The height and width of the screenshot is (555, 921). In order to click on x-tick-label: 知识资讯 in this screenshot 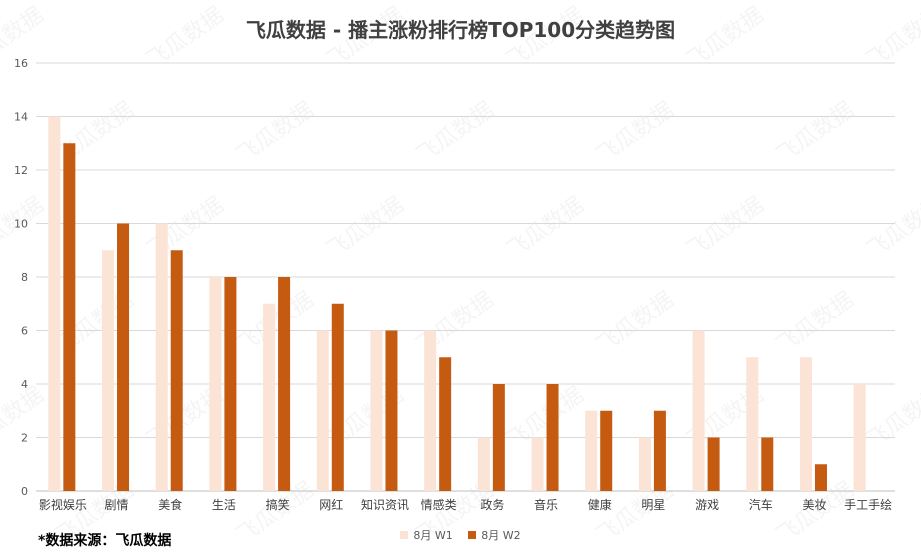, I will do `click(385, 505)`.